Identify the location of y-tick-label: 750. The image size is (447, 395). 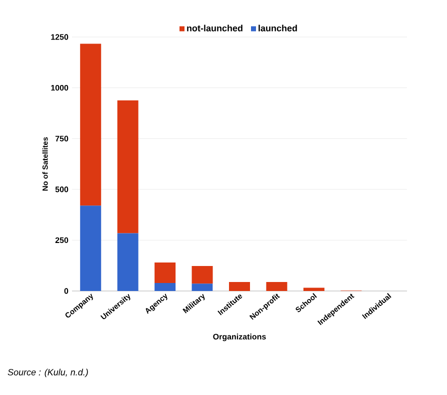
(61, 139).